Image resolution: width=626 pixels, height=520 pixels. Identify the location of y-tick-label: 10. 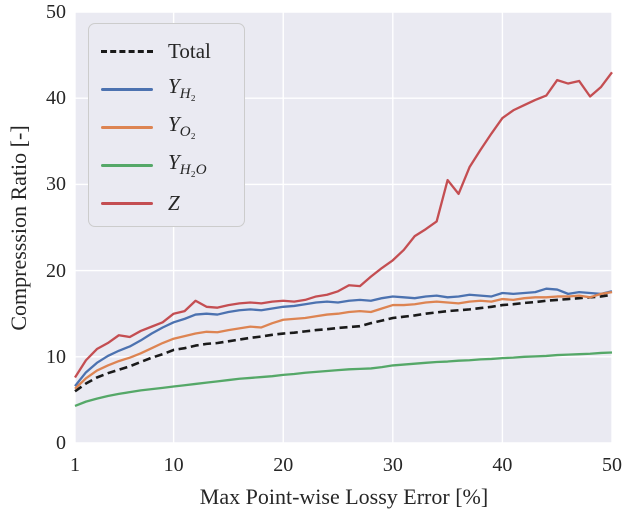
(56, 356).